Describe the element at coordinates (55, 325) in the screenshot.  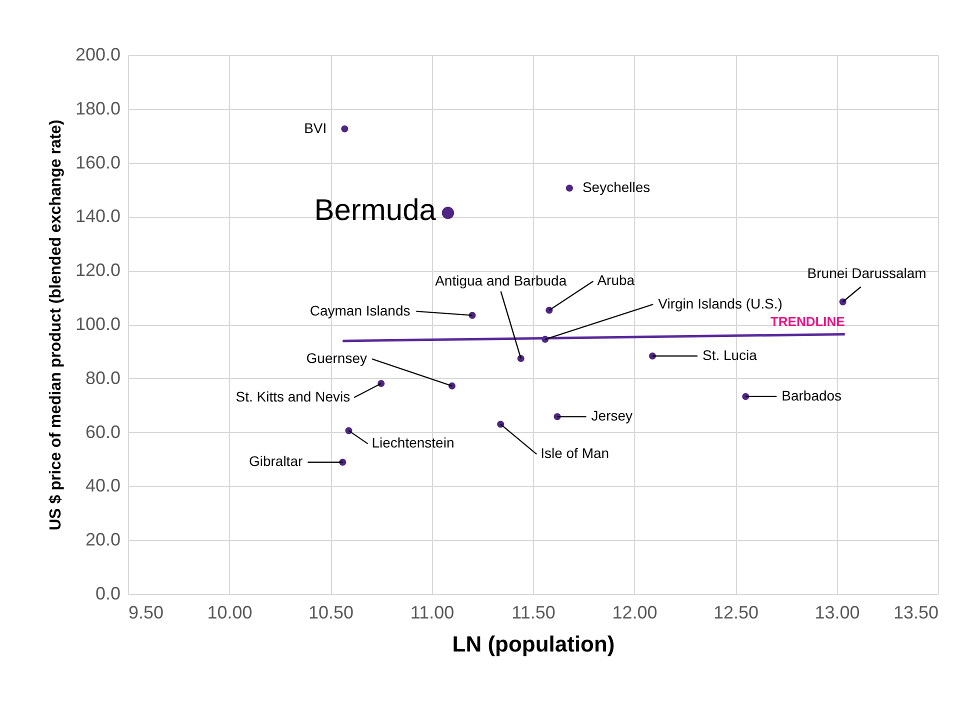
I see `y-axis-title: US $ price of median product (blended exchange rate)` at that location.